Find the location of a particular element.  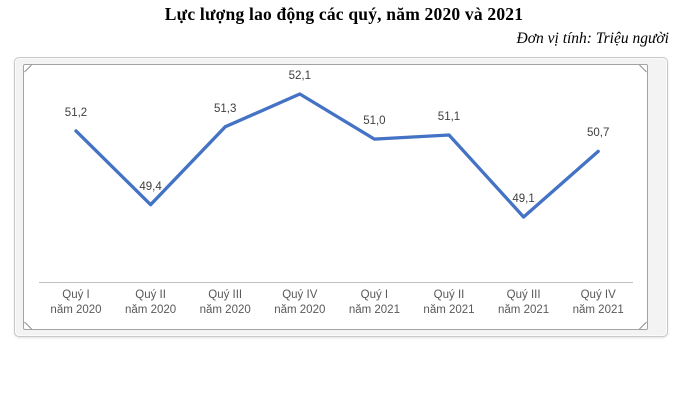

x-axis-label: Quý I năm 2021 is located at coordinates (374, 303).